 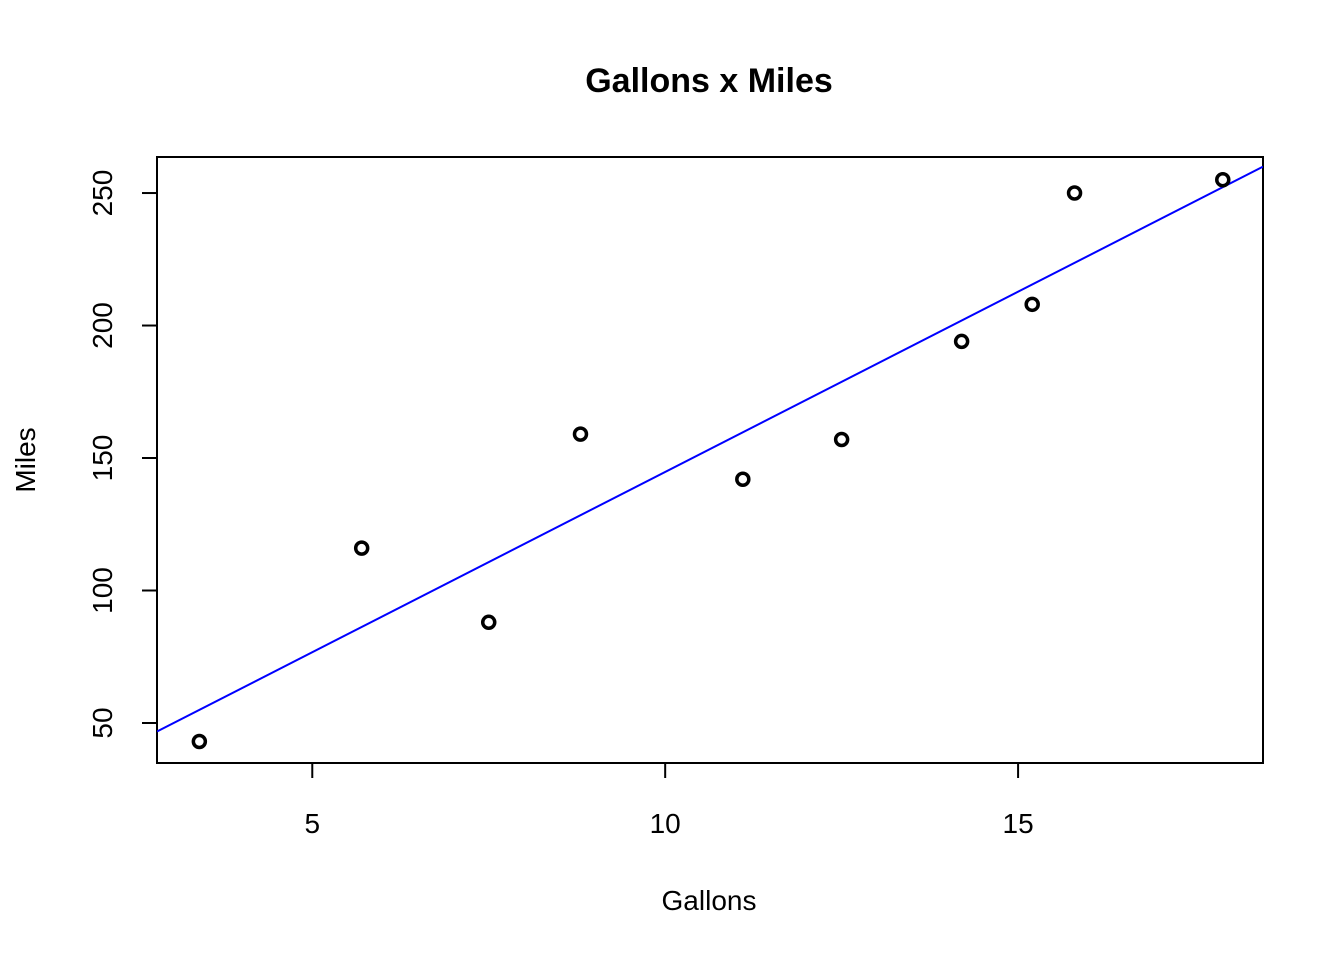 What do you see at coordinates (102, 193) in the screenshot?
I see `y-tick-label: 250` at bounding box center [102, 193].